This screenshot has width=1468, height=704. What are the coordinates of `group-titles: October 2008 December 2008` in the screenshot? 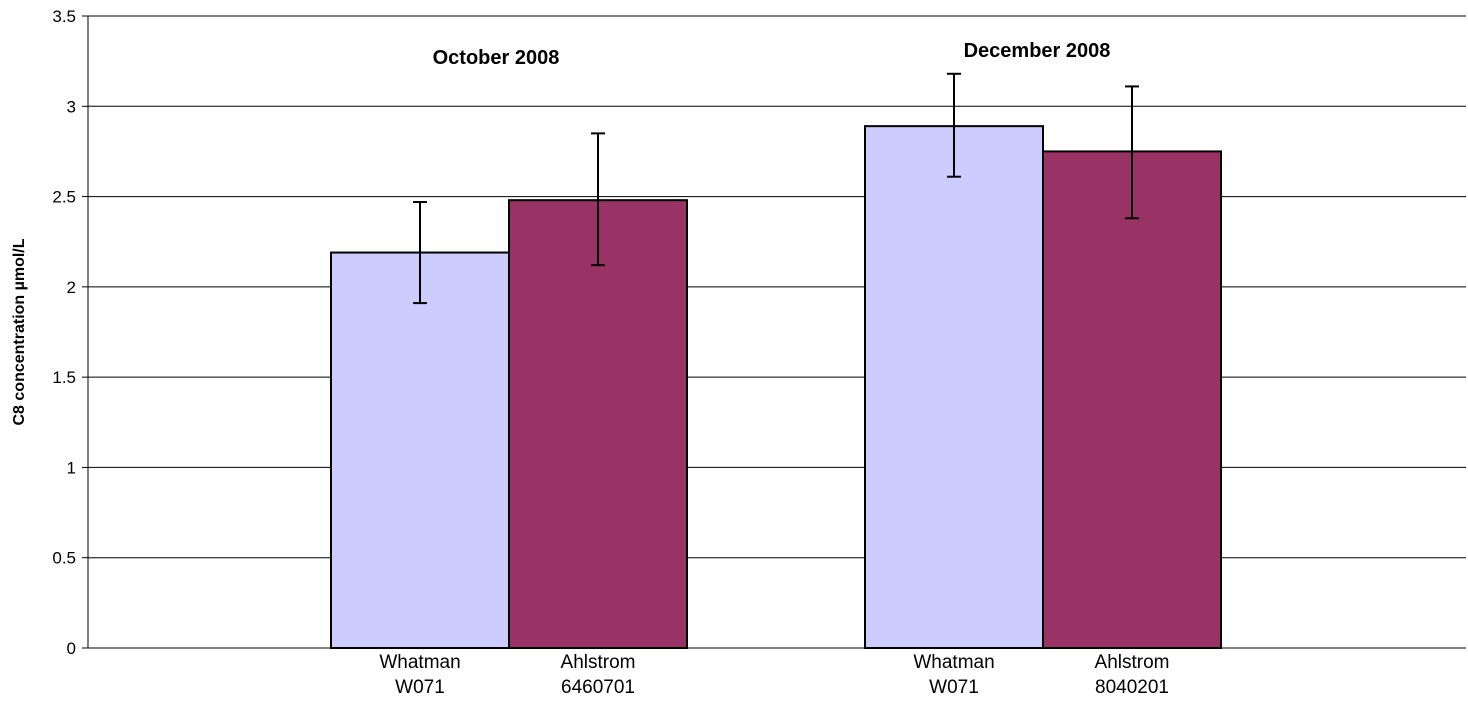 It's located at (772, 54).